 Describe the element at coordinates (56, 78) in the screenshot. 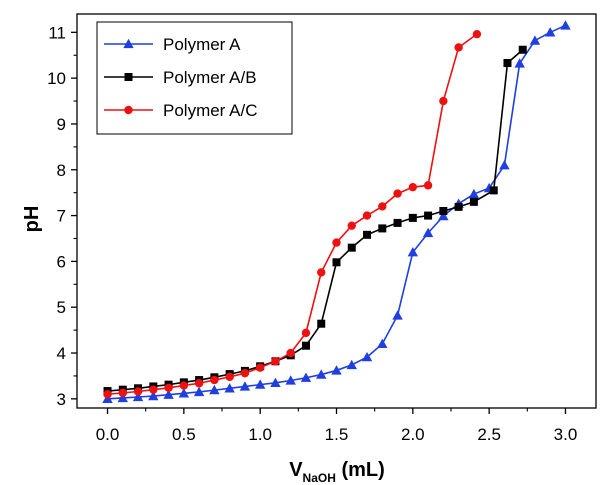

I see `y-tick-label: 10` at that location.